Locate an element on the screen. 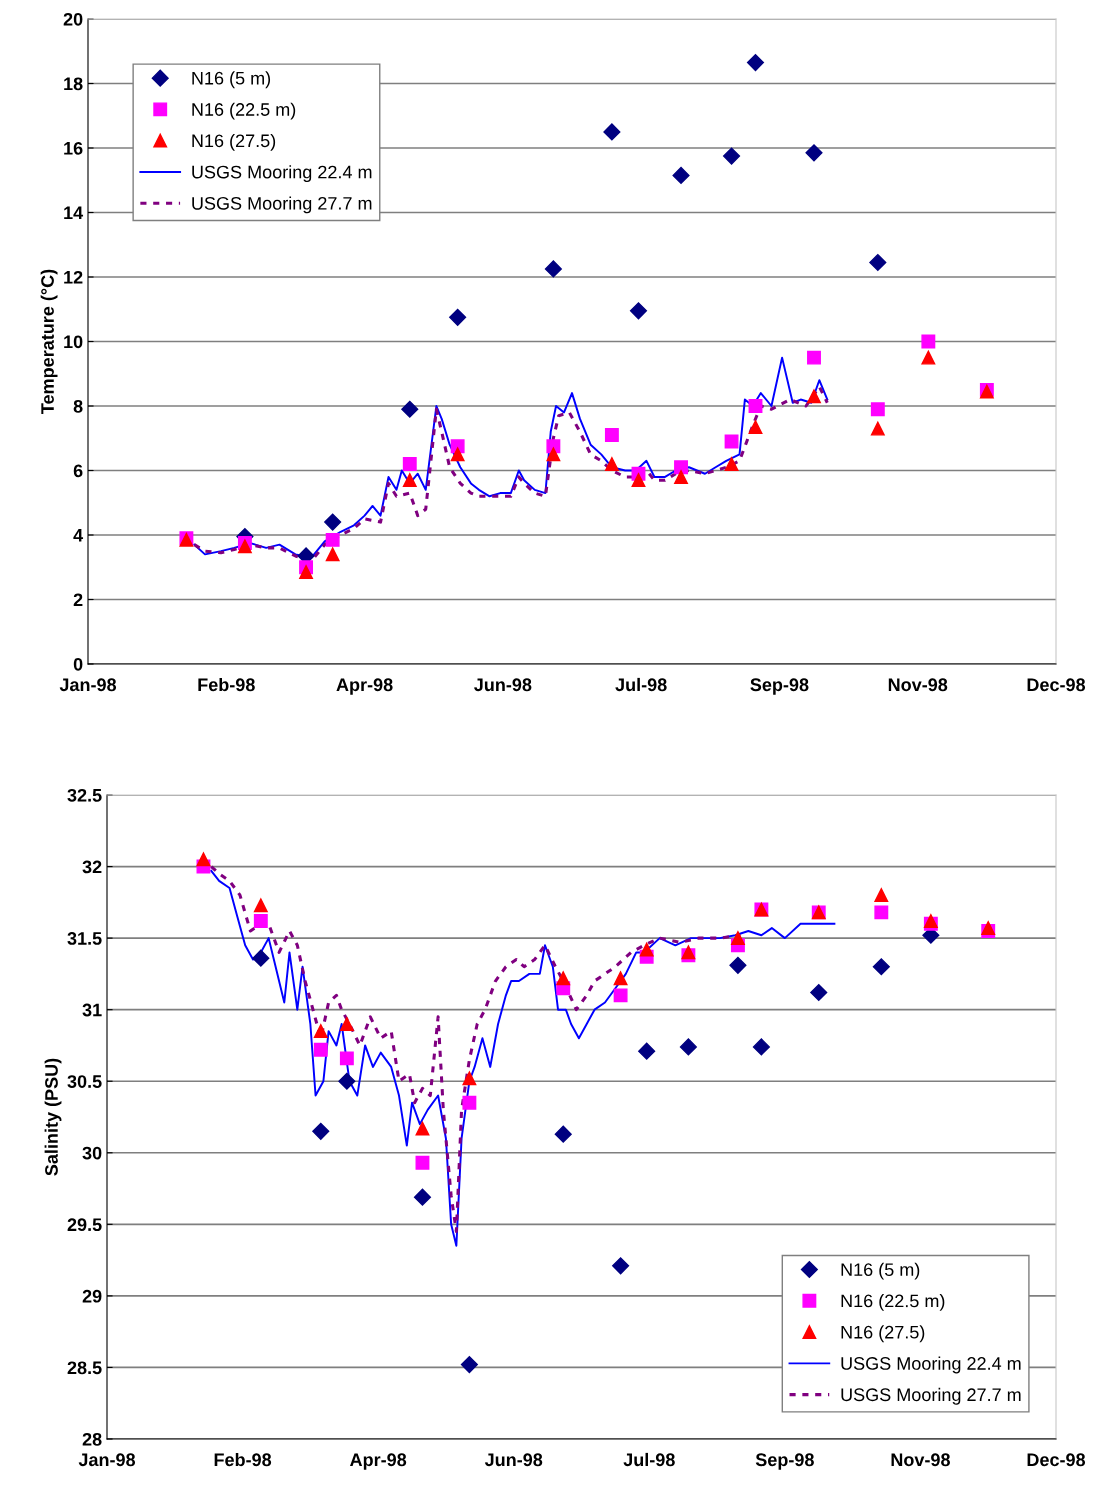  y-tick-label: 32.5 is located at coordinates (84, 795).